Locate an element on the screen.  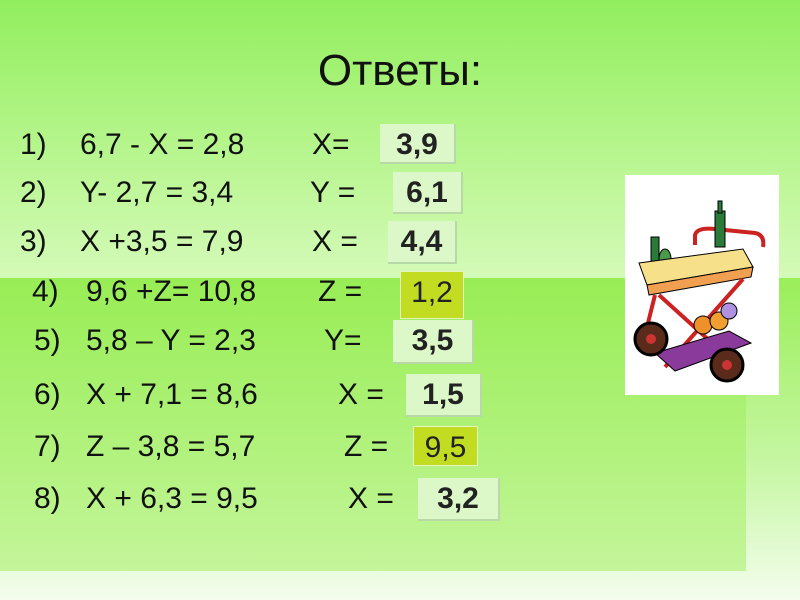
answer-box: 4,4 is located at coordinates (422, 242).